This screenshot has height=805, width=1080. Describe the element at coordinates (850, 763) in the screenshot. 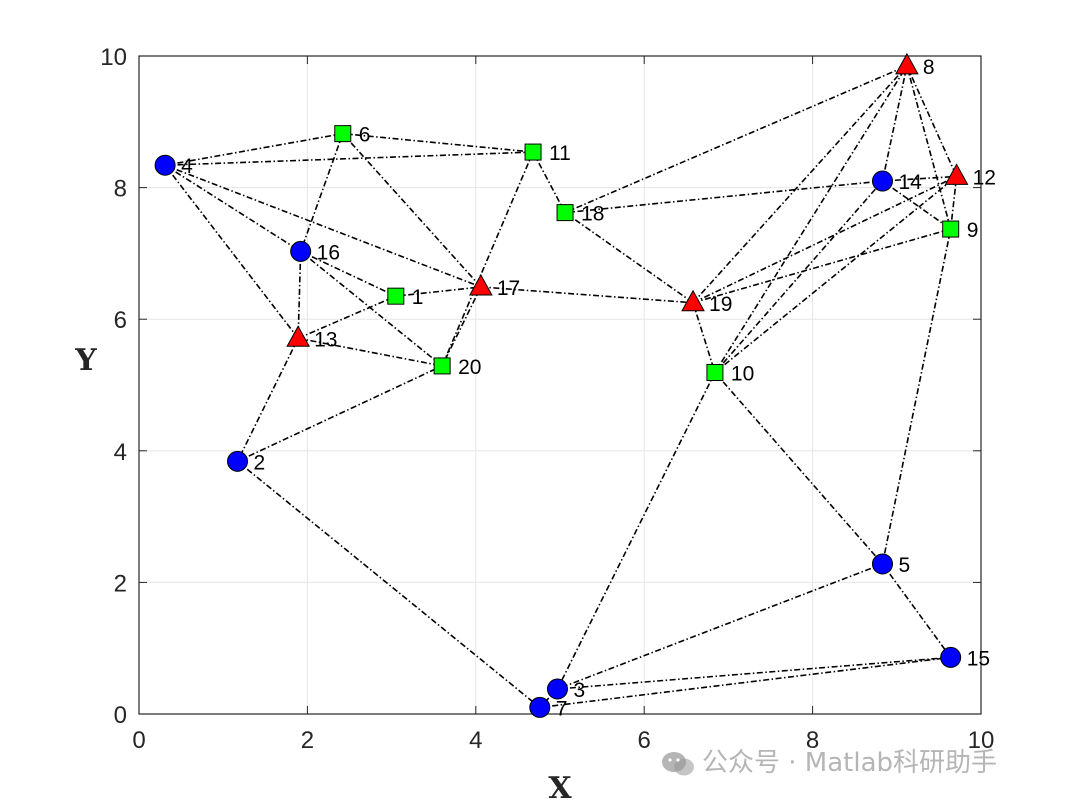

I see `watermark-text: 公众号 · Matlab科研助手` at that location.